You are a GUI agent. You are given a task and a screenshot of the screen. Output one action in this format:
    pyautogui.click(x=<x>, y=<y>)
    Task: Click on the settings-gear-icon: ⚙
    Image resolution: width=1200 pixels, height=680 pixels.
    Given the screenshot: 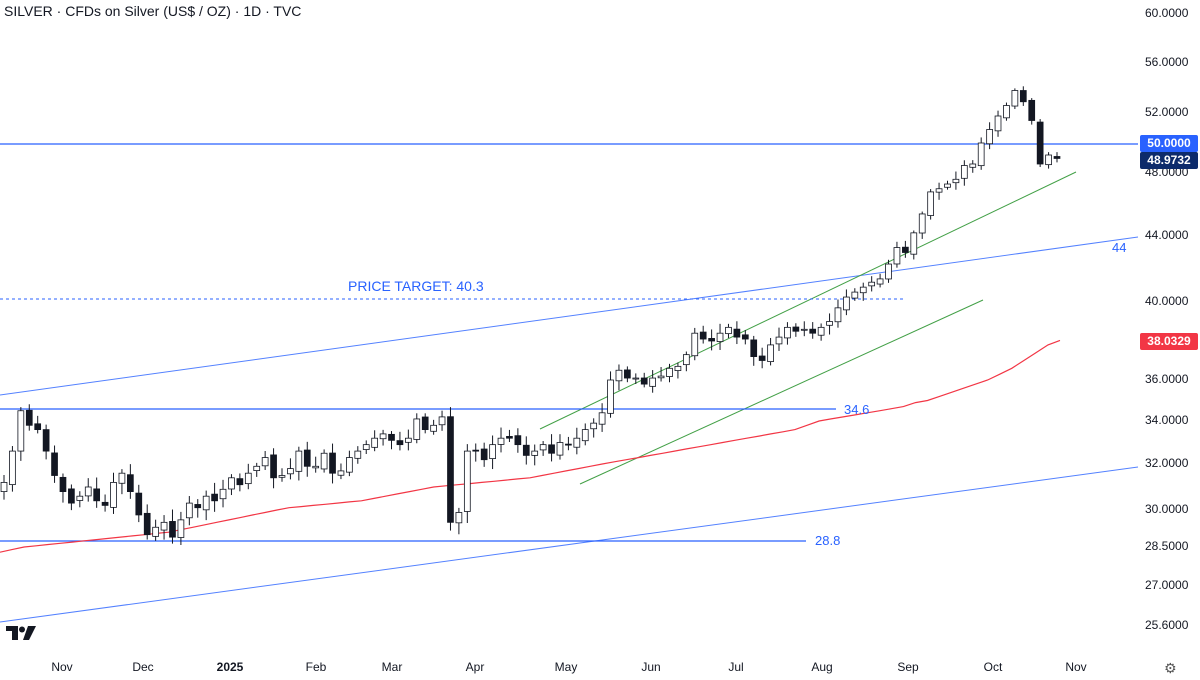 What is the action you would take?
    pyautogui.click(x=1170, y=668)
    